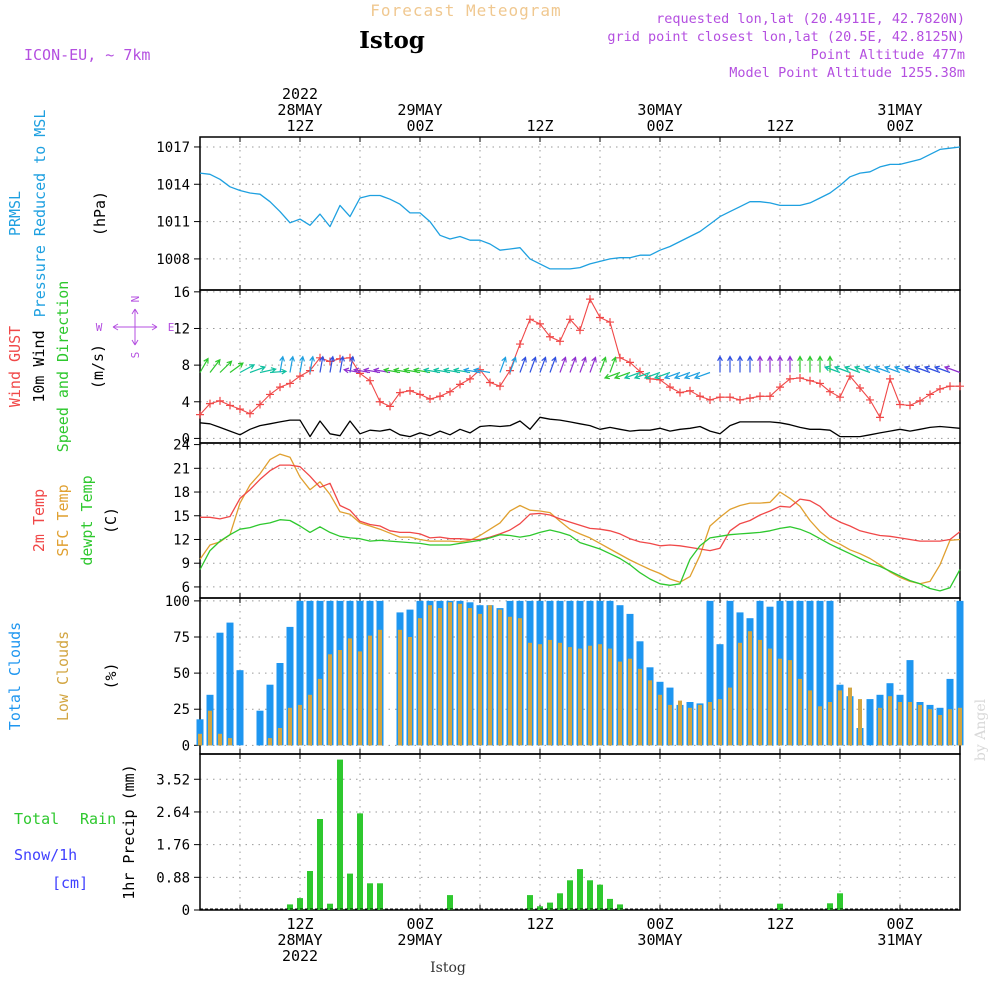 This screenshot has width=1000, height=1004. What do you see at coordinates (186, 439) in the screenshot?
I see `wind-ytick-label: 0` at bounding box center [186, 439].